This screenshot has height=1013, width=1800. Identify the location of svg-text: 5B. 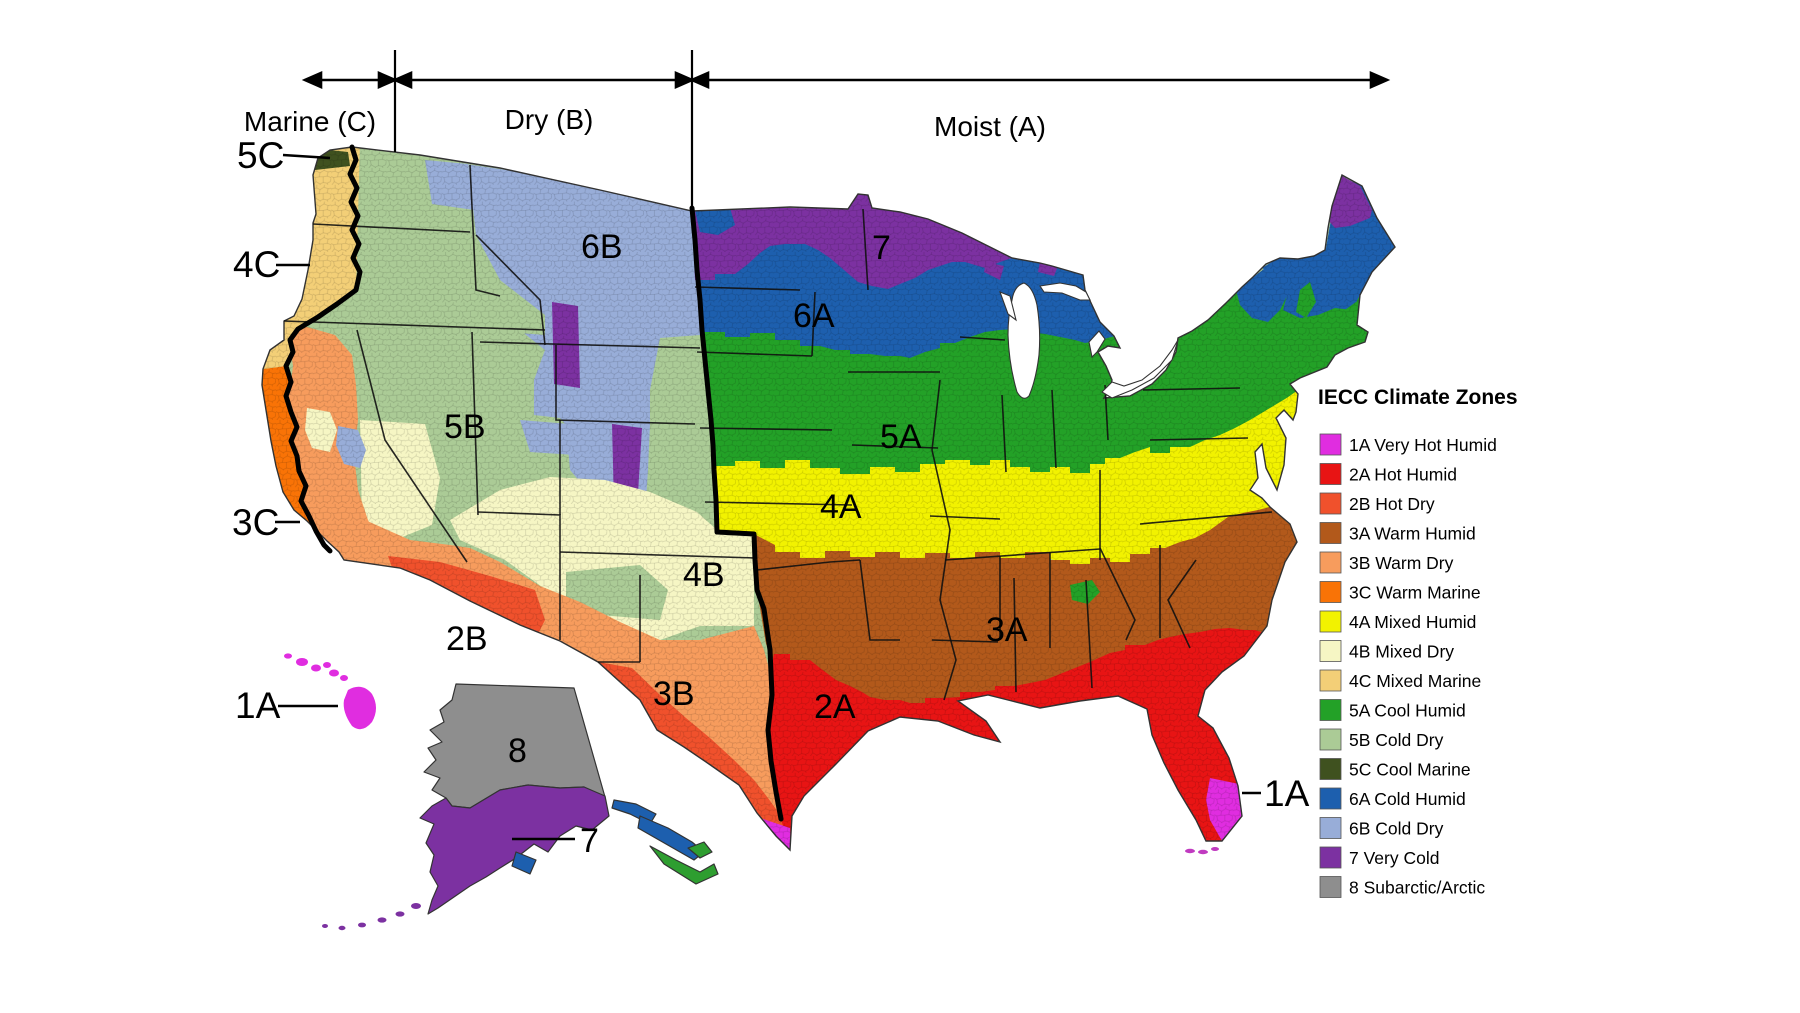
(465, 427).